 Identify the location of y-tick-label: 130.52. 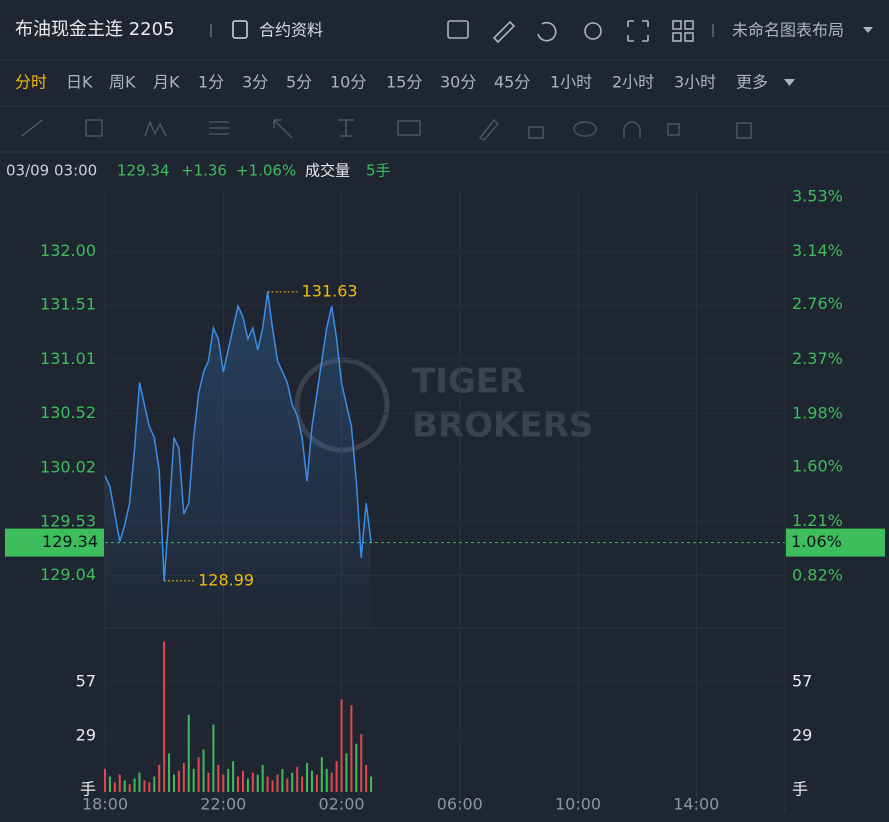
(68, 412).